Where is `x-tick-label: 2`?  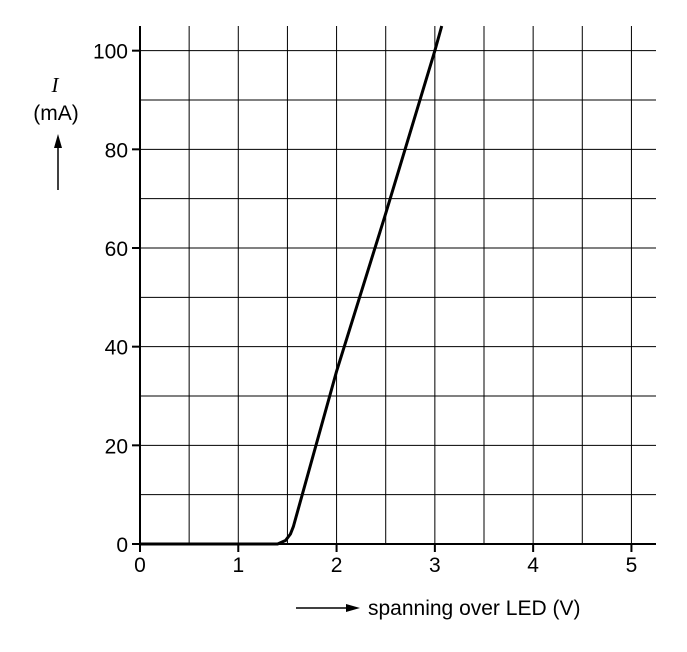
x-tick-label: 2 is located at coordinates (337, 565).